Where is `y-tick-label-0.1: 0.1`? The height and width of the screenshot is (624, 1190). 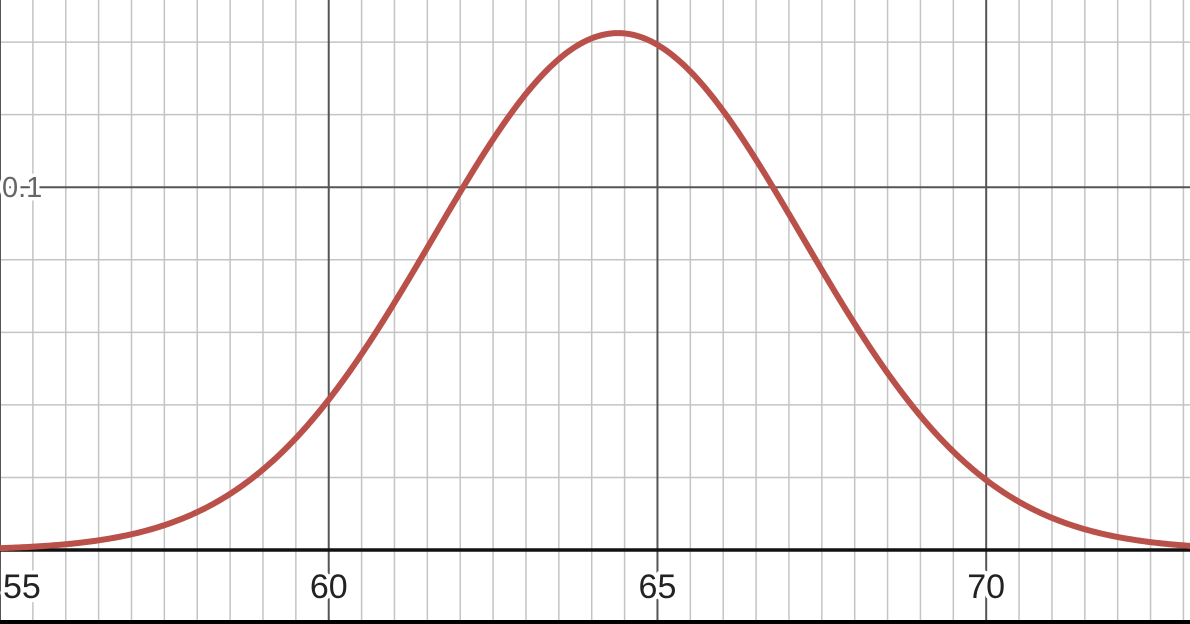
y-tick-label-0.1: 0.1 is located at coordinates (22, 188).